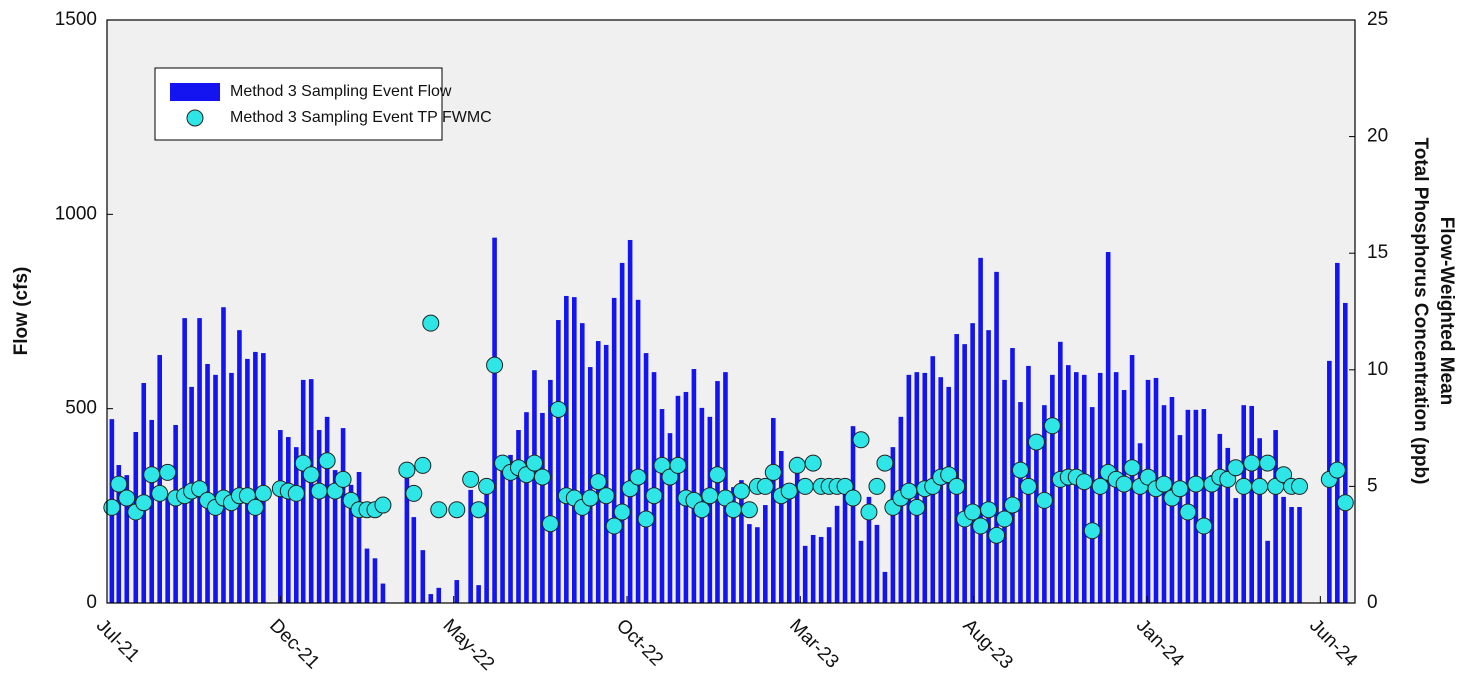  I want to click on y2-axis-title: Total Phosphorus Concentration (ppb), so click(1420, 311).